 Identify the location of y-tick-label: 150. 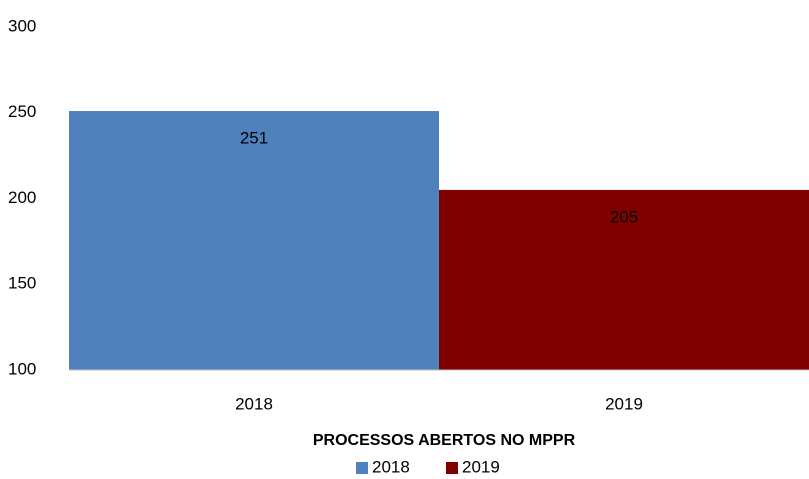
(22, 283).